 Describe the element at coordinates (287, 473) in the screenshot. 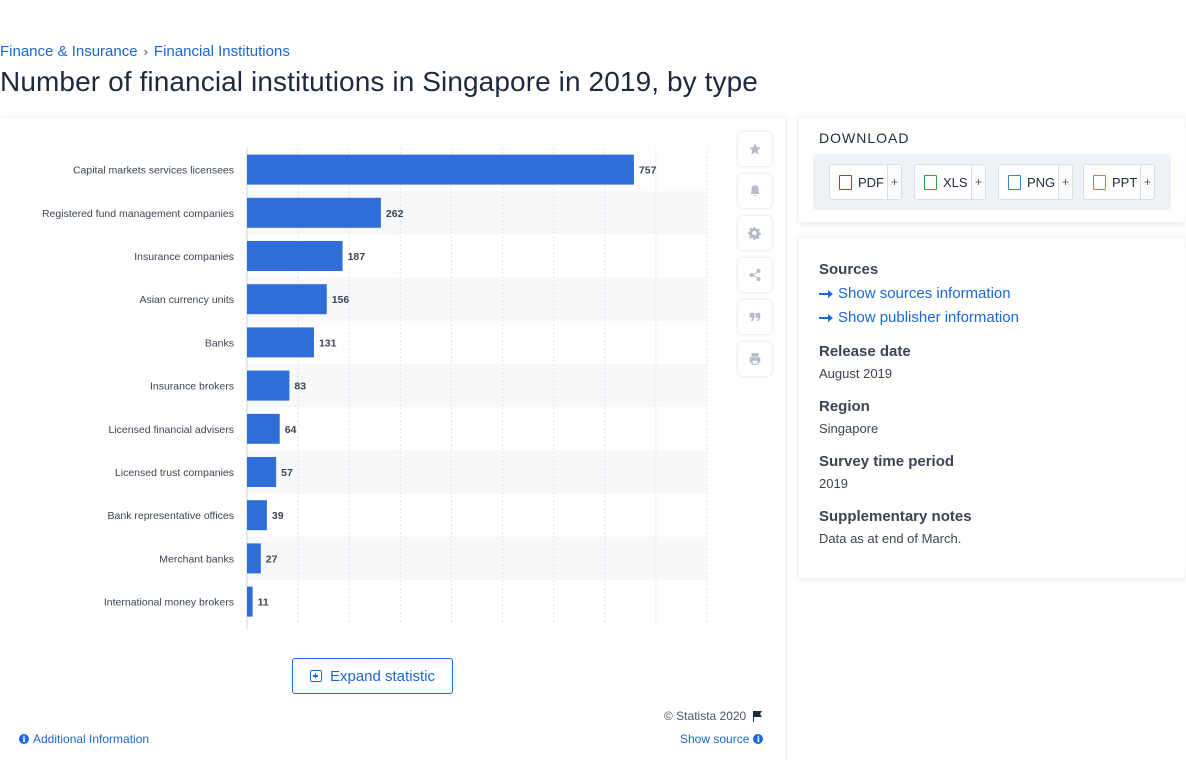

I see `data-label: 57` at that location.